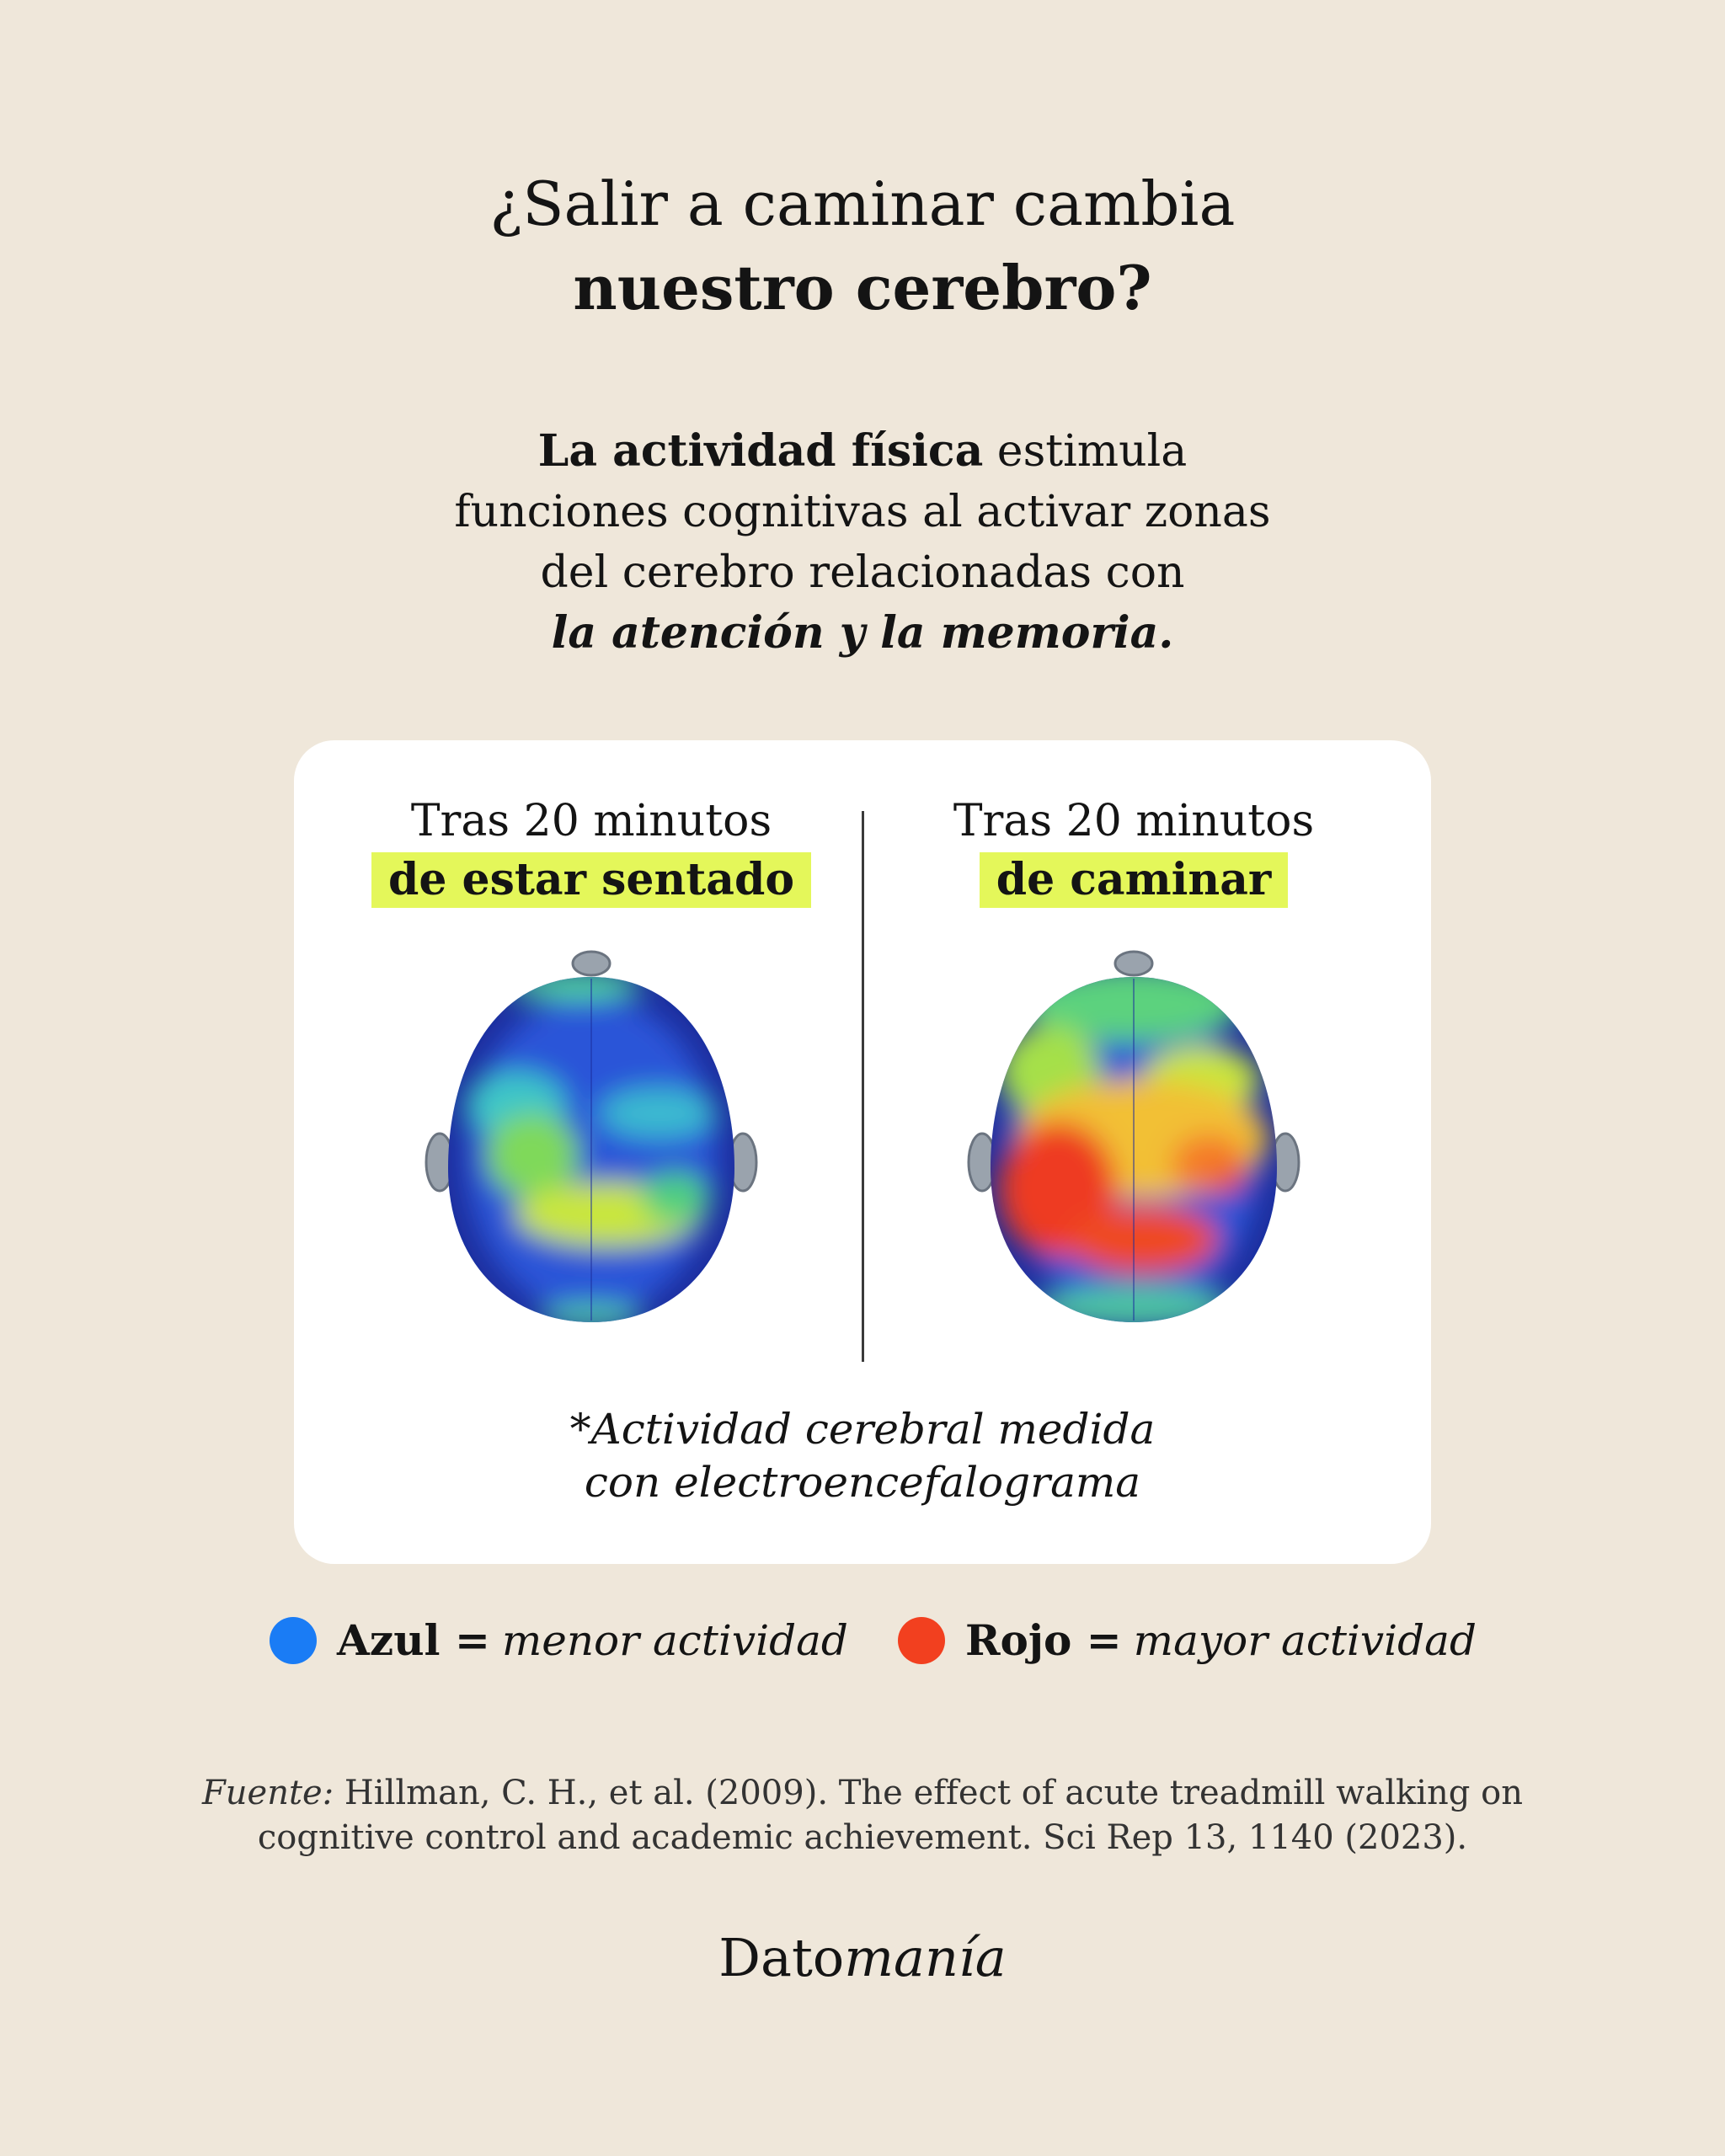  Describe the element at coordinates (862, 246) in the screenshot. I see `title: ¿Salir a caminar cambia nuestro cerebro?` at that location.